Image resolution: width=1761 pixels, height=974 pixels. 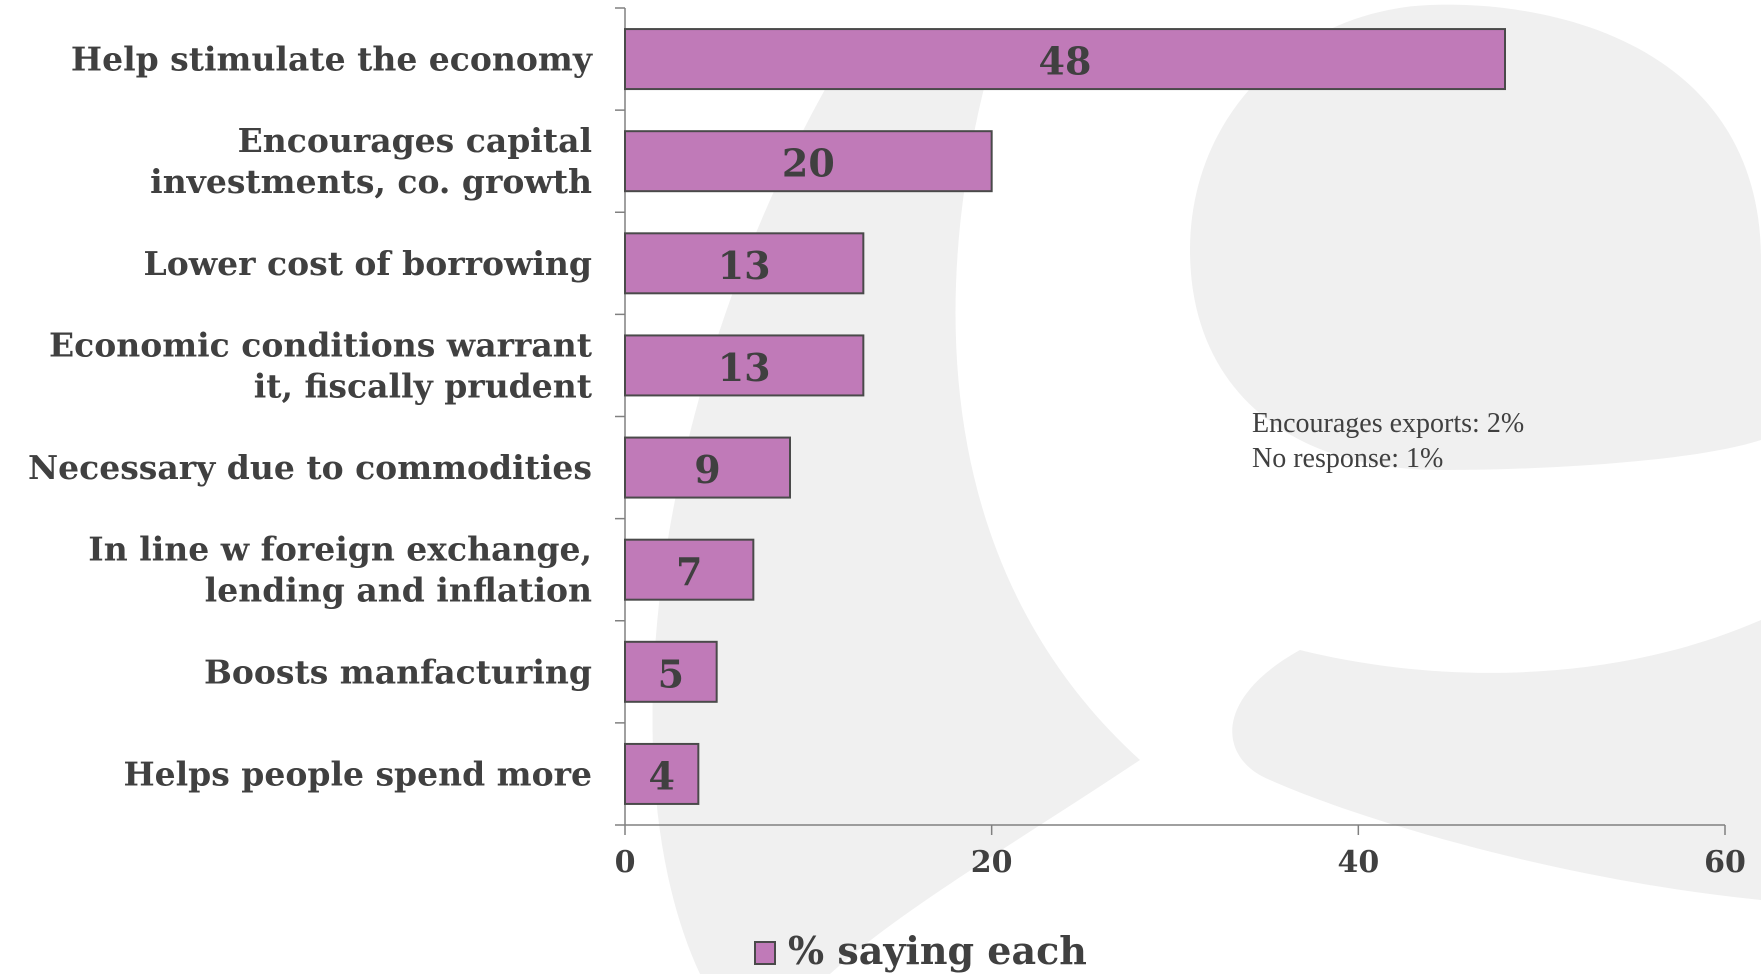 I want to click on category-label-line: Necessary due to commodities, so click(x=310, y=467).